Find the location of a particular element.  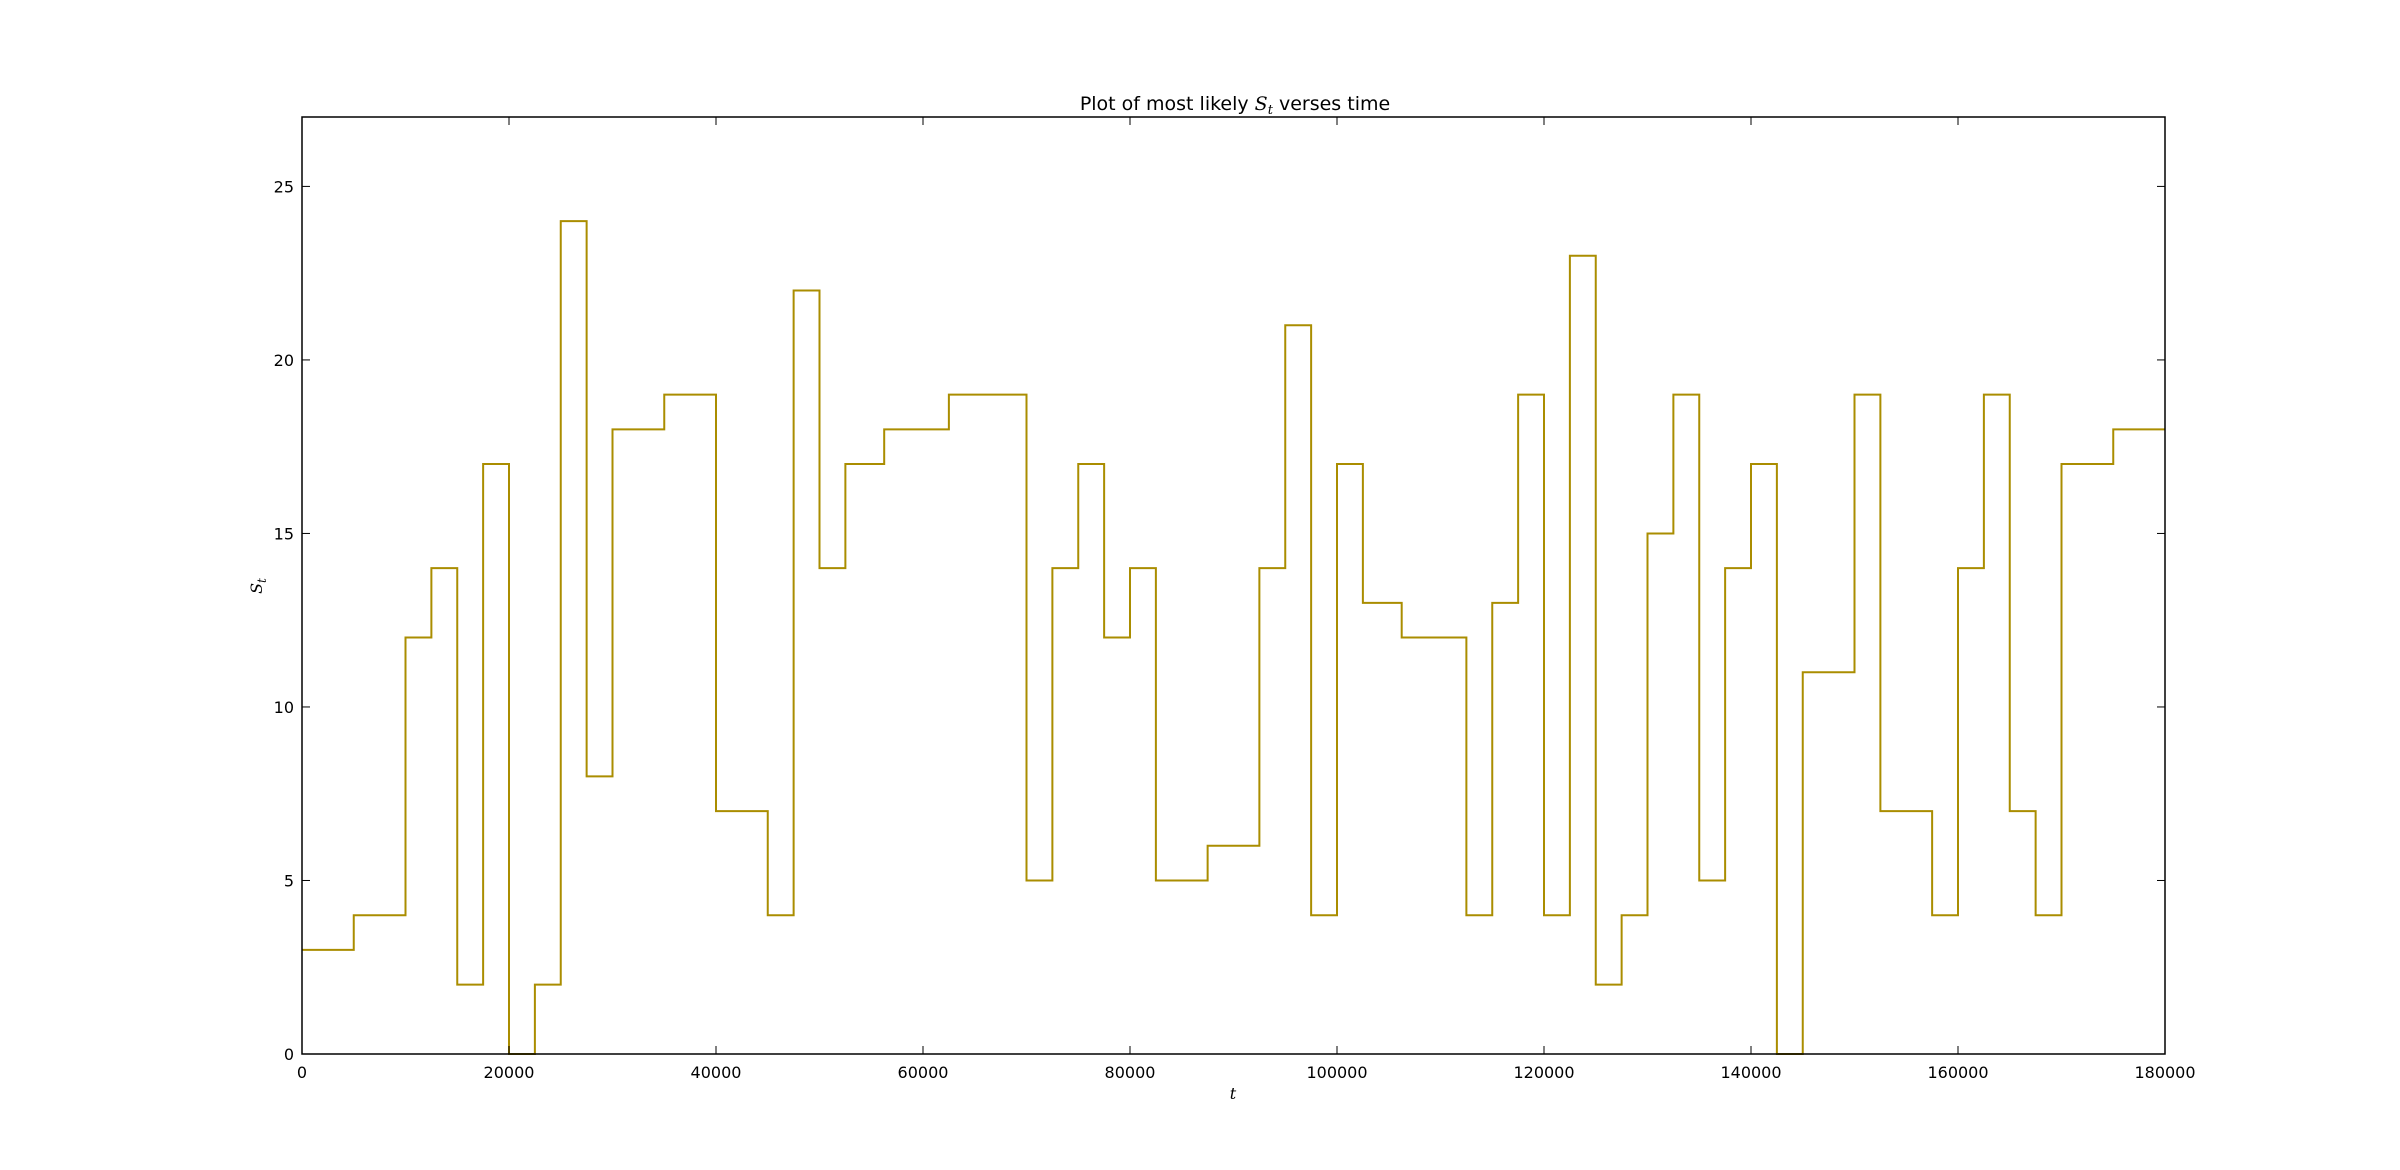

x-tick-label-3: 60000 is located at coordinates (923, 1072).